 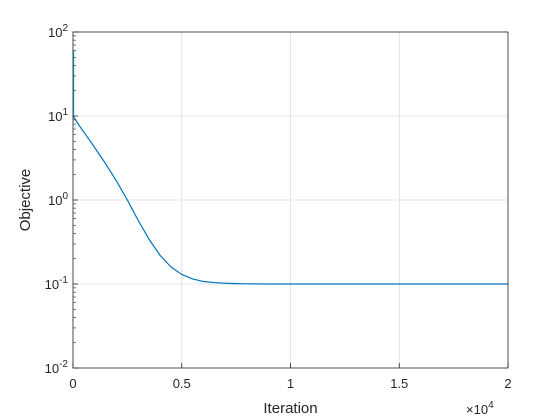 What do you see at coordinates (477, 409) in the screenshot?
I see `x-axis-multiplier-base: ×10` at bounding box center [477, 409].